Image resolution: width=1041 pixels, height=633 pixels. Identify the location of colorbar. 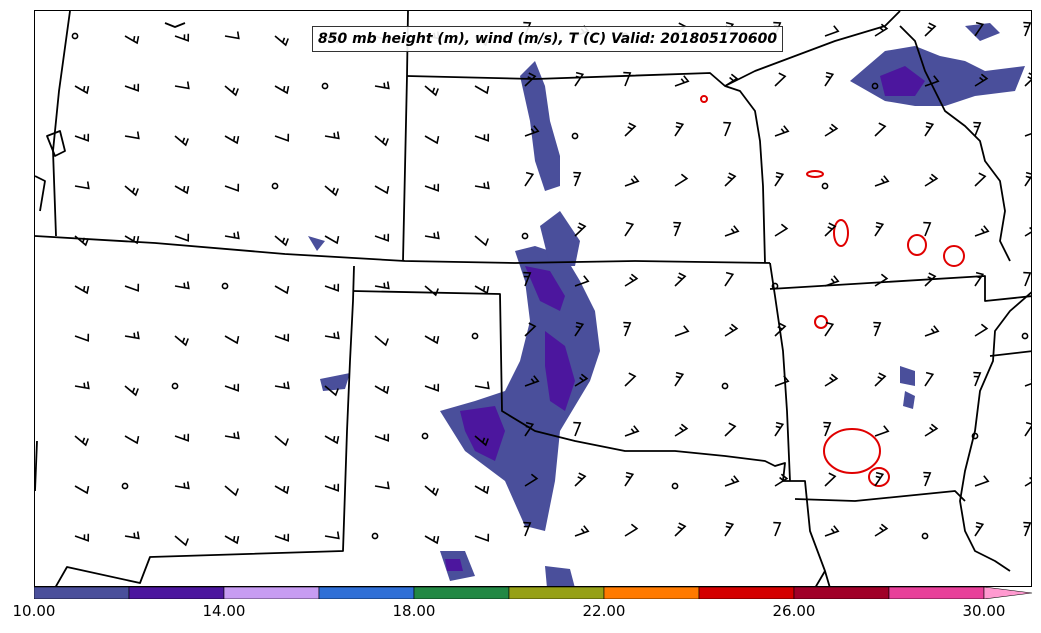
(533, 593).